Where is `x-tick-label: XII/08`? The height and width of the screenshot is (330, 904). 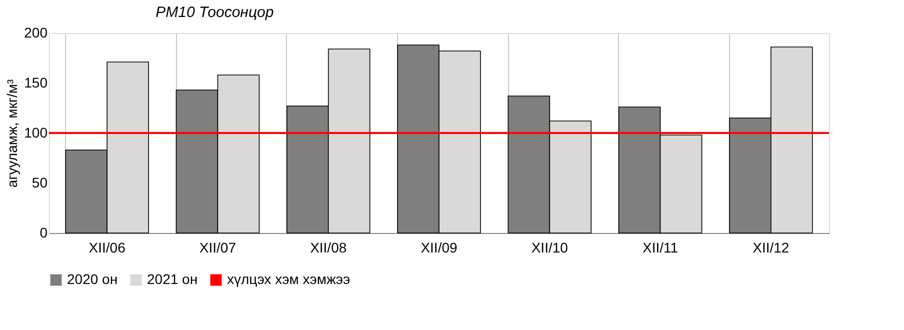 x-tick-label: XII/08 is located at coordinates (328, 248).